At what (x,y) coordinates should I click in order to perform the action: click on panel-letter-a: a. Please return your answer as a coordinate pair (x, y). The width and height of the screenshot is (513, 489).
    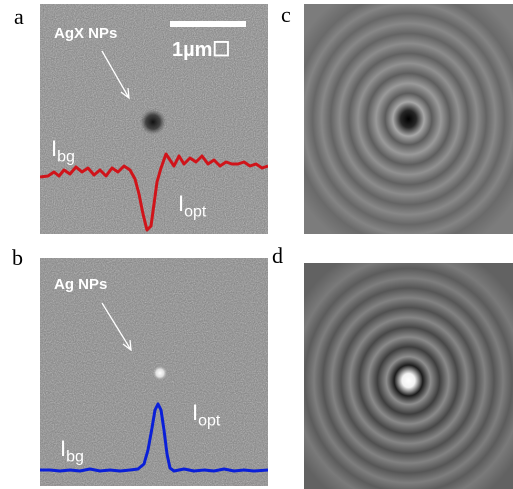
    Looking at the image, I should click on (19, 16).